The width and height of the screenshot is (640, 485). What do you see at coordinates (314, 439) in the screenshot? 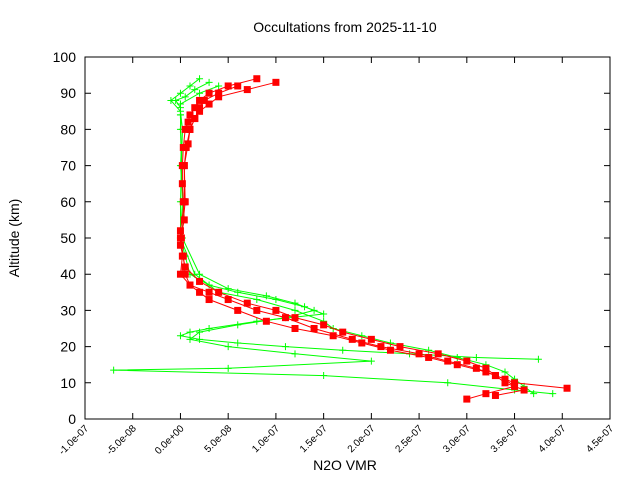
I see `x-tick-label: 1.5e-07` at bounding box center [314, 439].